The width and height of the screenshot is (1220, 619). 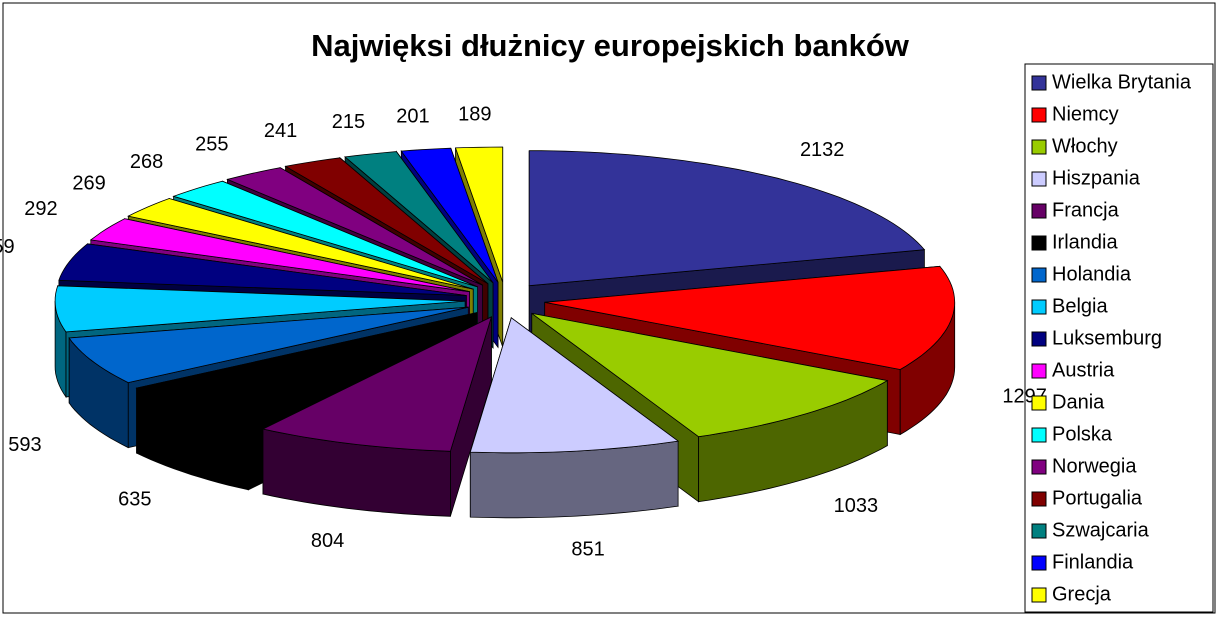 What do you see at coordinates (1092, 274) in the screenshot?
I see `legend-label: Holandia` at bounding box center [1092, 274].